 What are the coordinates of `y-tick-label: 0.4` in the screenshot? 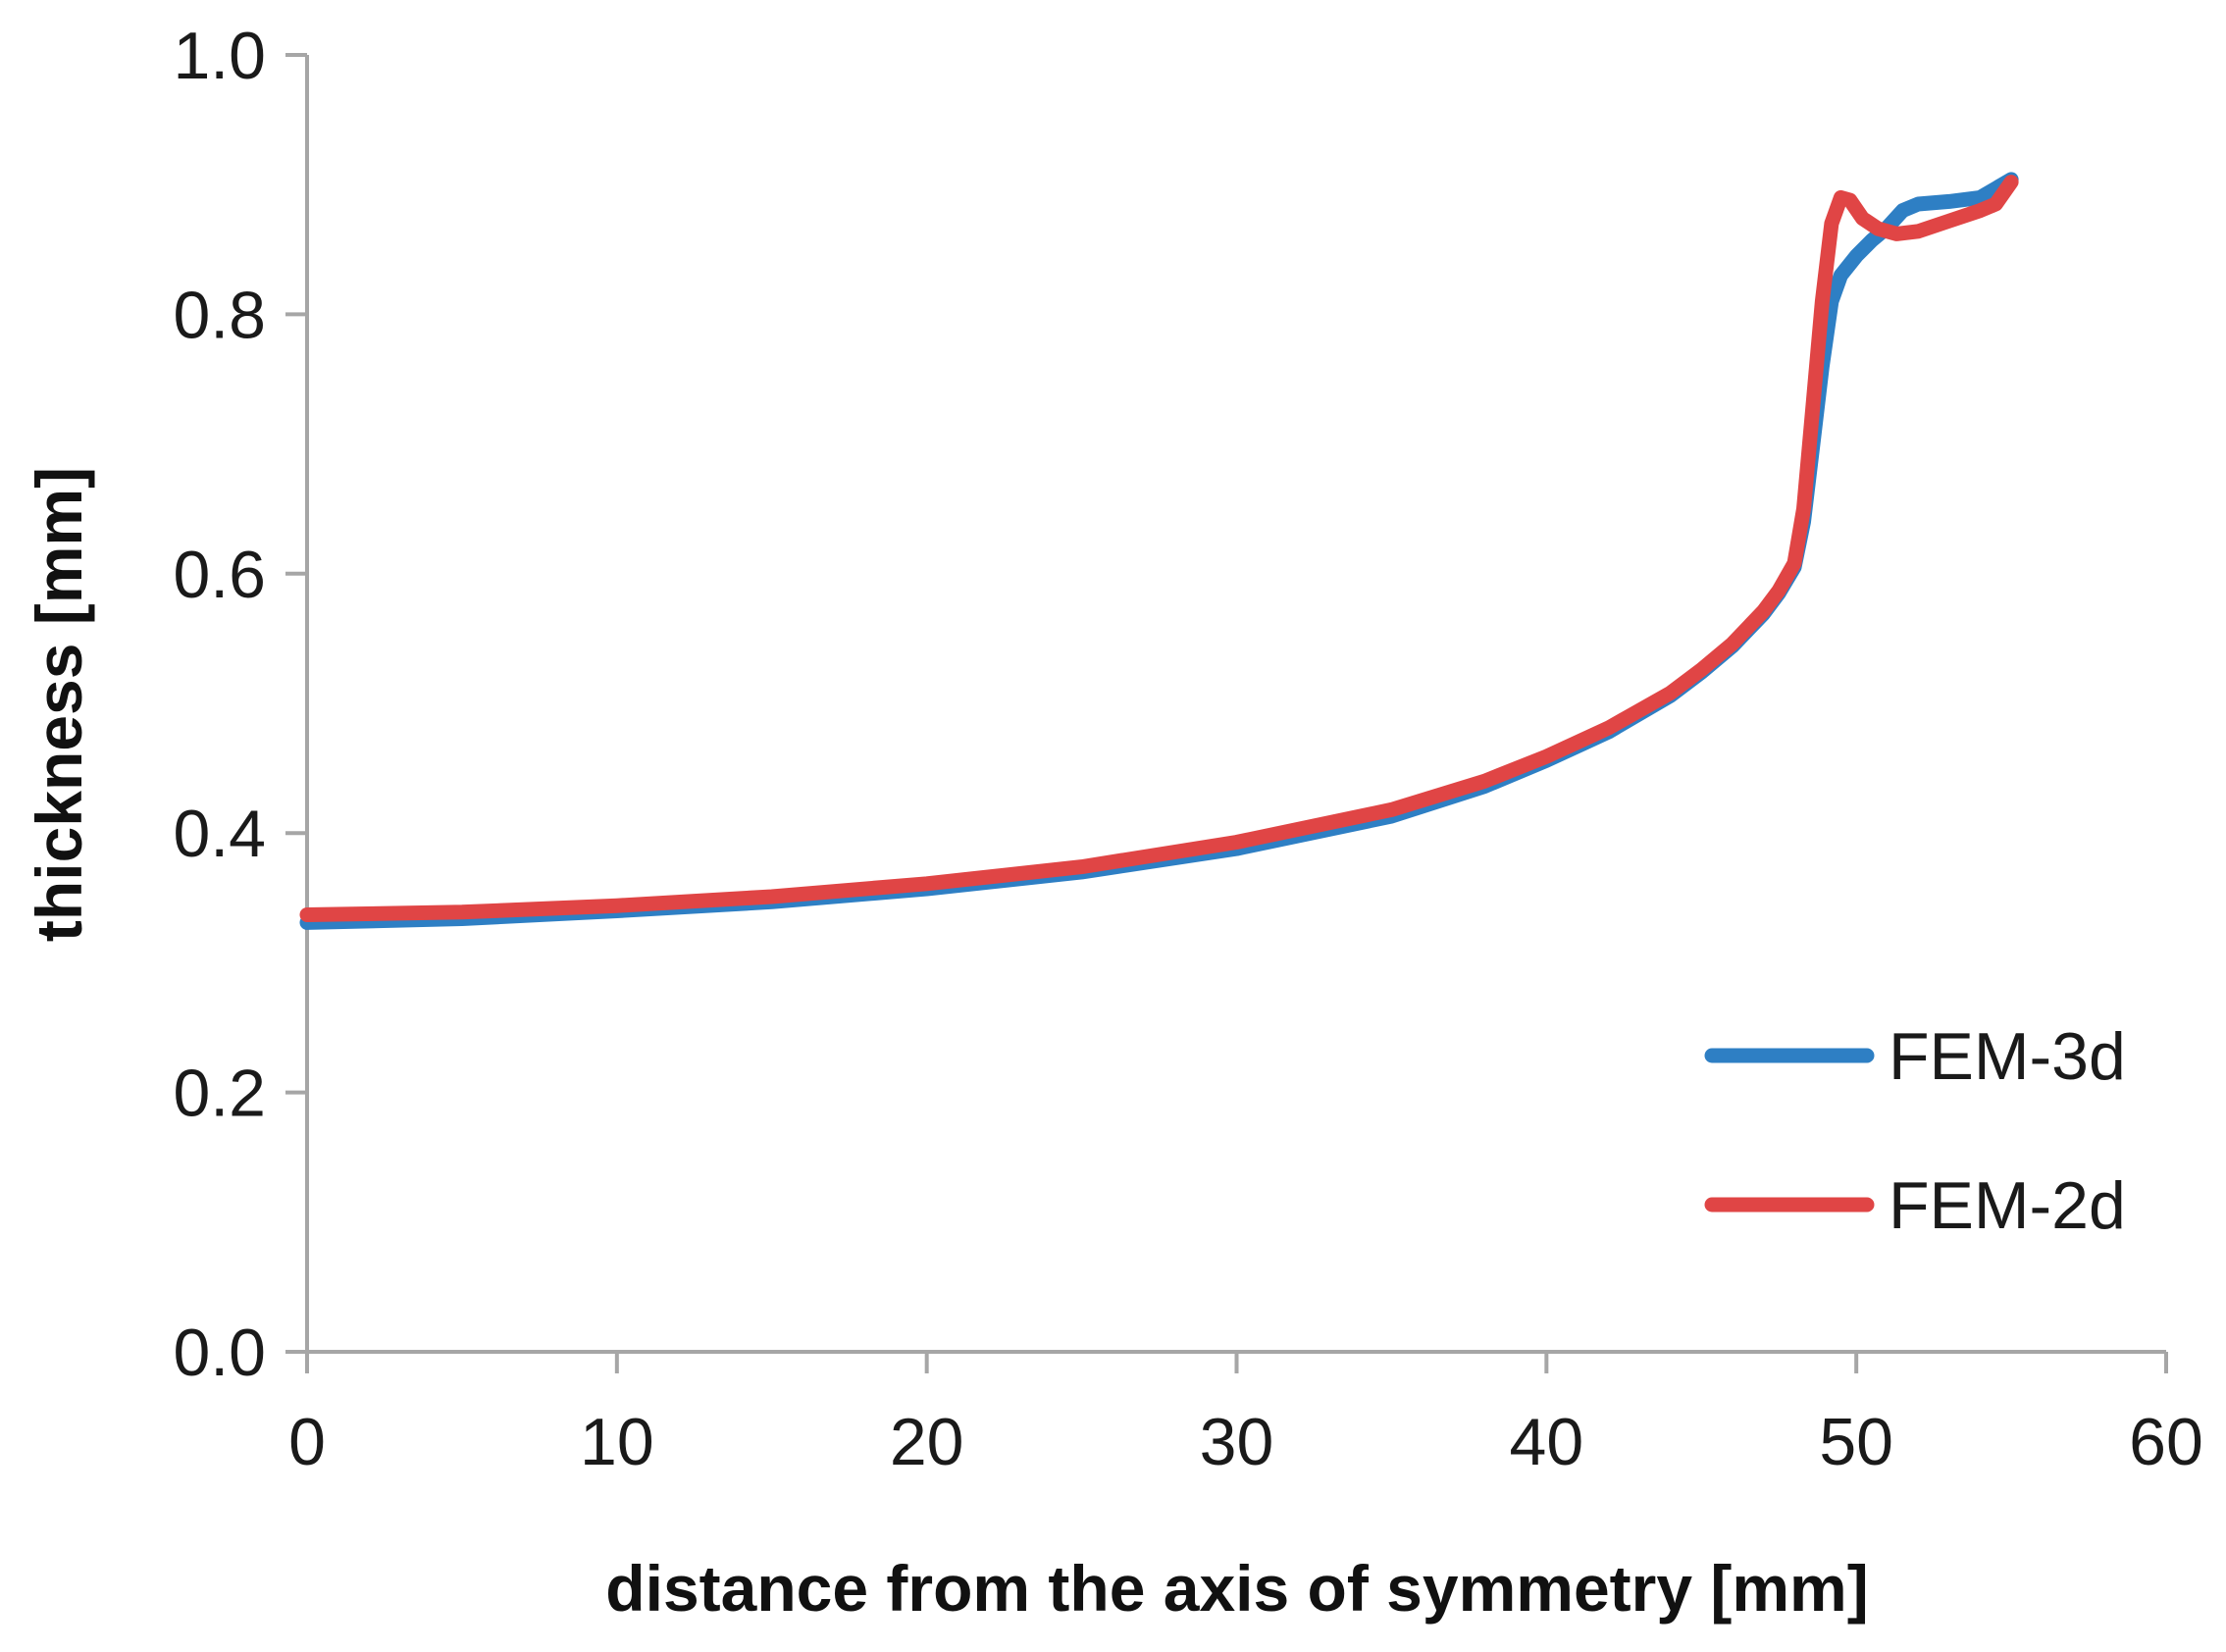 It's located at (219, 834).